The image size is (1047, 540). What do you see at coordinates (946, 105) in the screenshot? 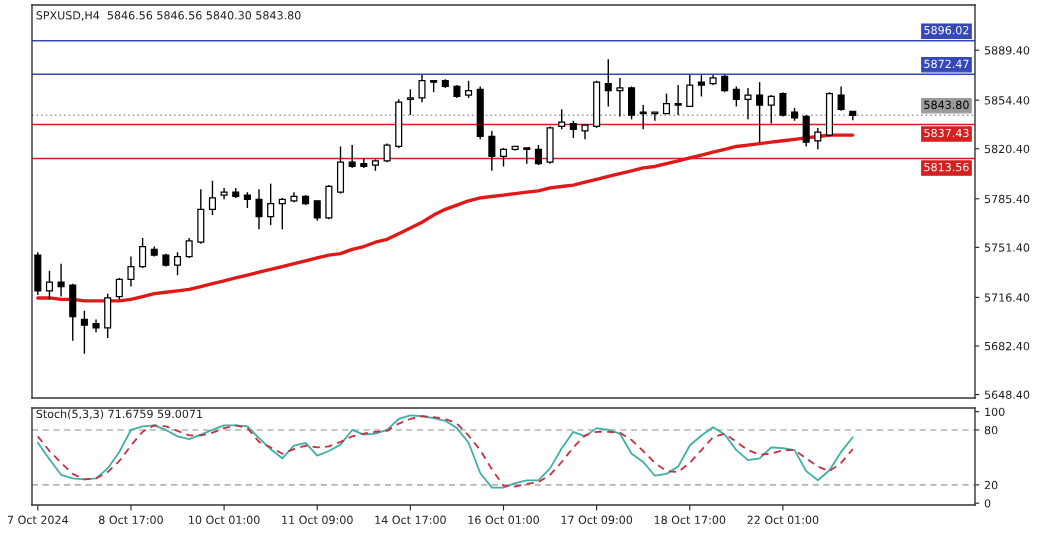
I see `ref-line-label: 5843.80` at bounding box center [946, 105].